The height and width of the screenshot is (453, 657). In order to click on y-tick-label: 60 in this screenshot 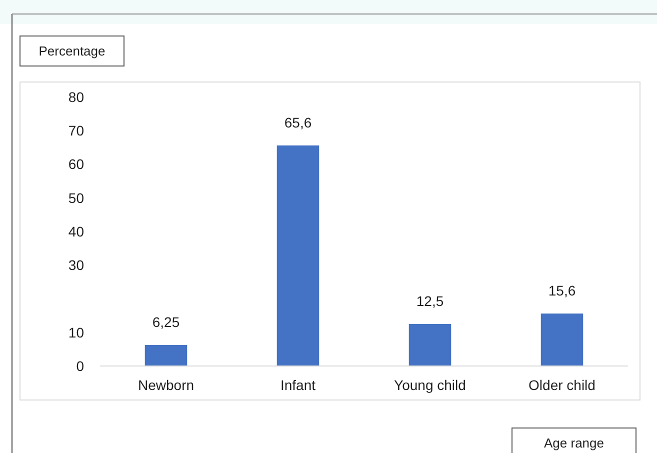, I will do `click(76, 164)`.